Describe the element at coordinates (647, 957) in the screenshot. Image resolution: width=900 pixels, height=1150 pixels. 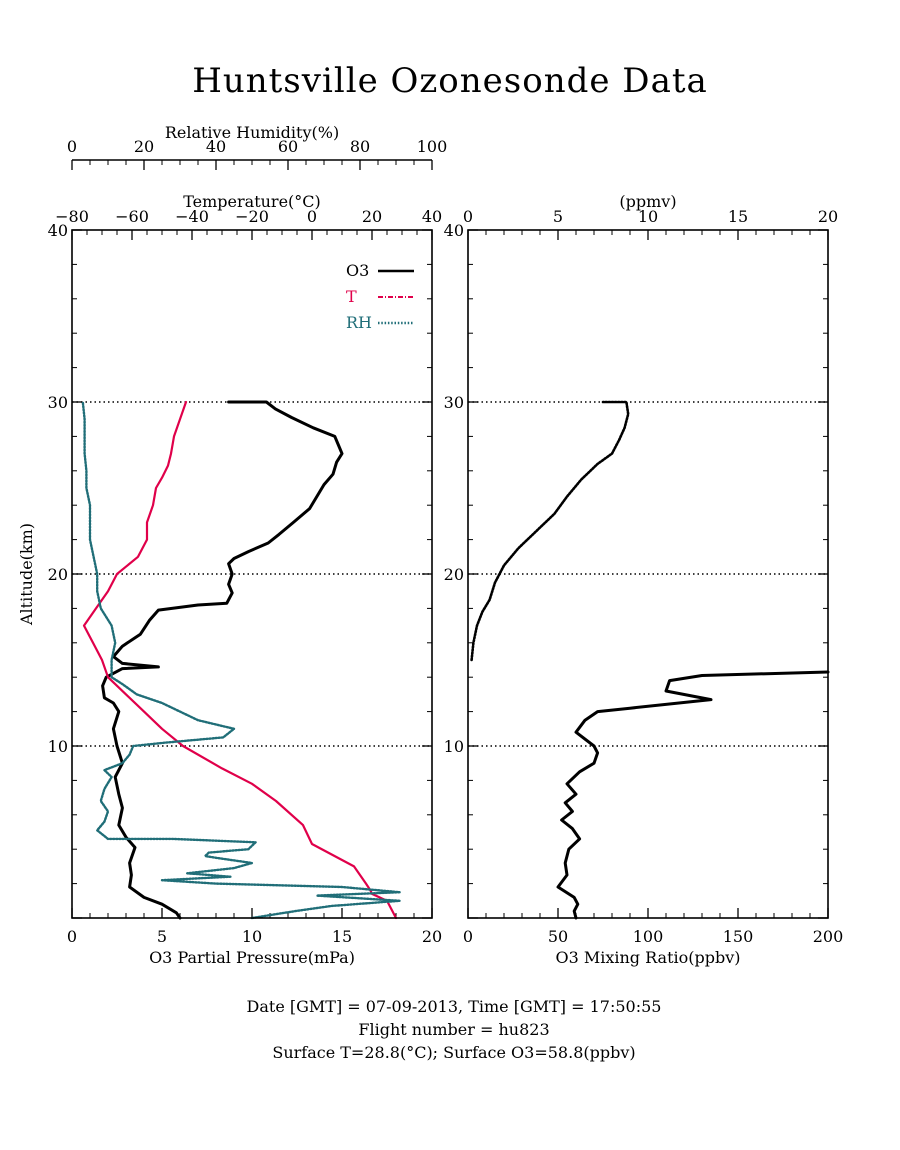
I see `o3-mixing-ratio-axis-label: O3 Mixing Ratio(ppbv)` at that location.